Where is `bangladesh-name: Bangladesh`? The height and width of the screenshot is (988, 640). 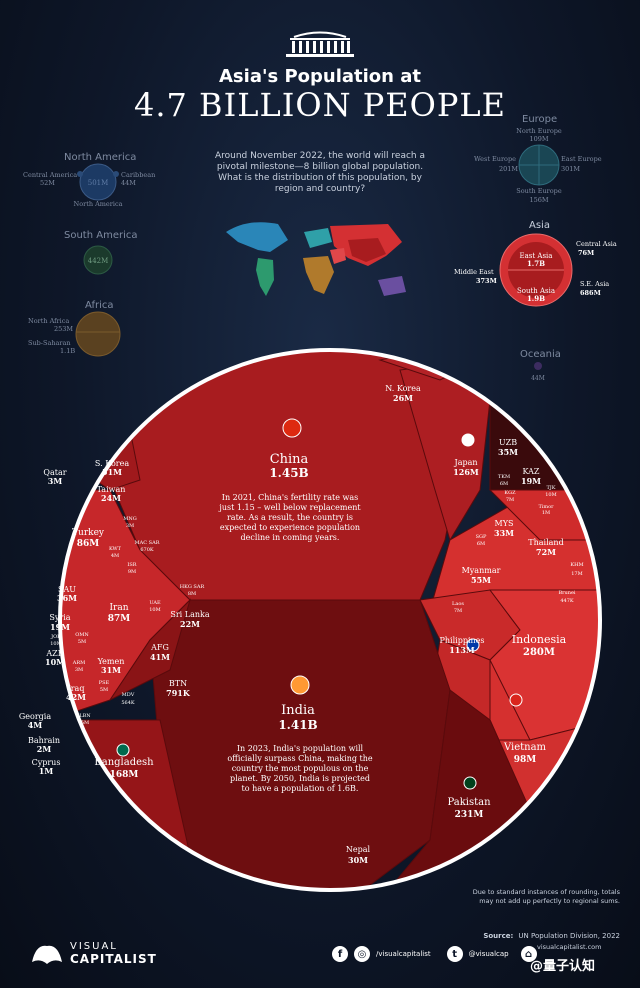 bangladesh-name: Bangladesh is located at coordinates (124, 762).